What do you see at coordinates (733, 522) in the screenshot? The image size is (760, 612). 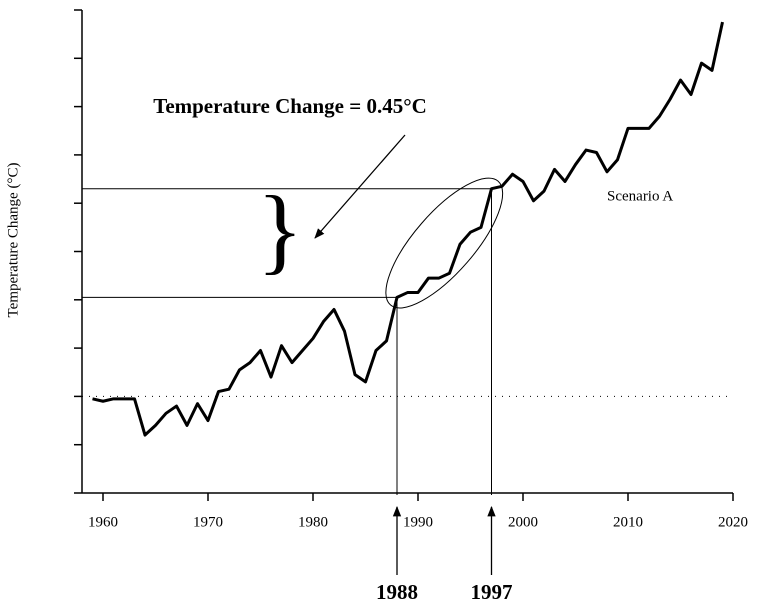 I see `x-tick-label: 2020` at bounding box center [733, 522].